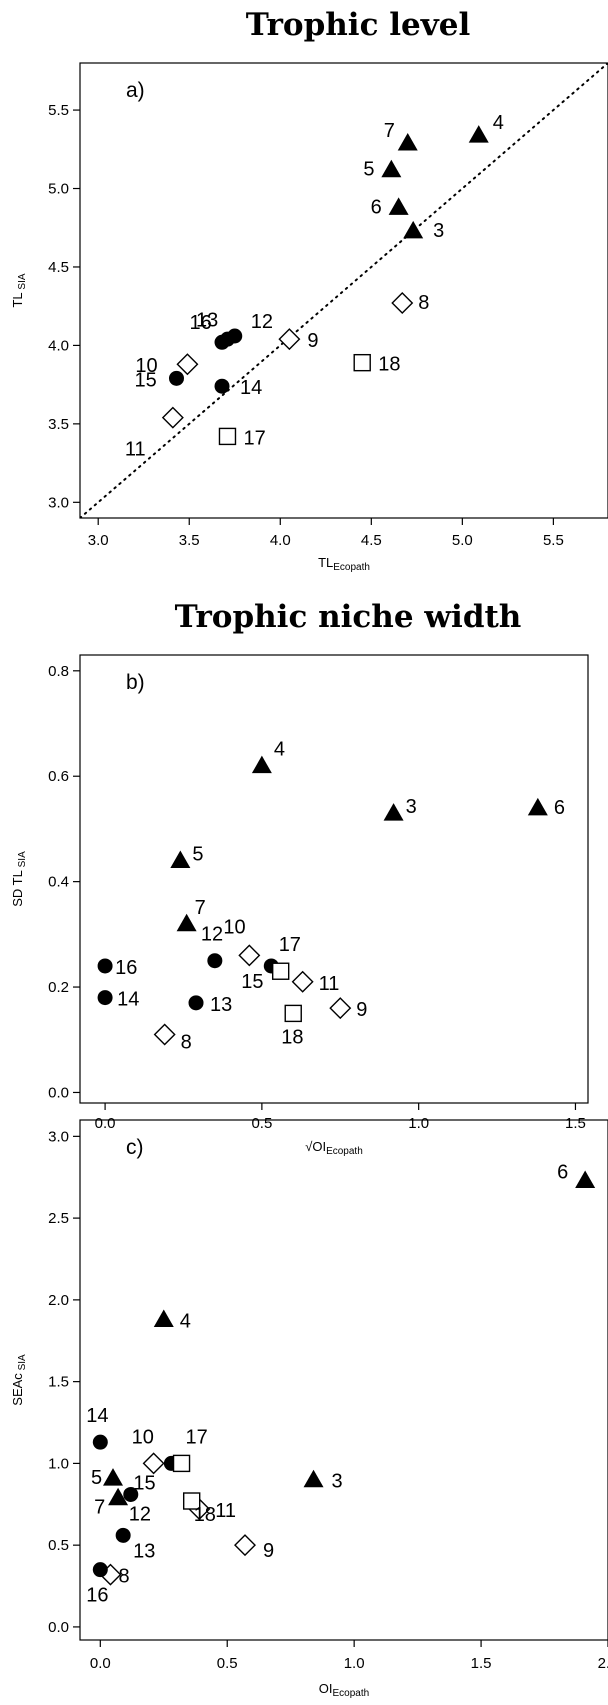  What do you see at coordinates (58, 424) in the screenshot?
I see `y-tick-label: 3.5` at bounding box center [58, 424].